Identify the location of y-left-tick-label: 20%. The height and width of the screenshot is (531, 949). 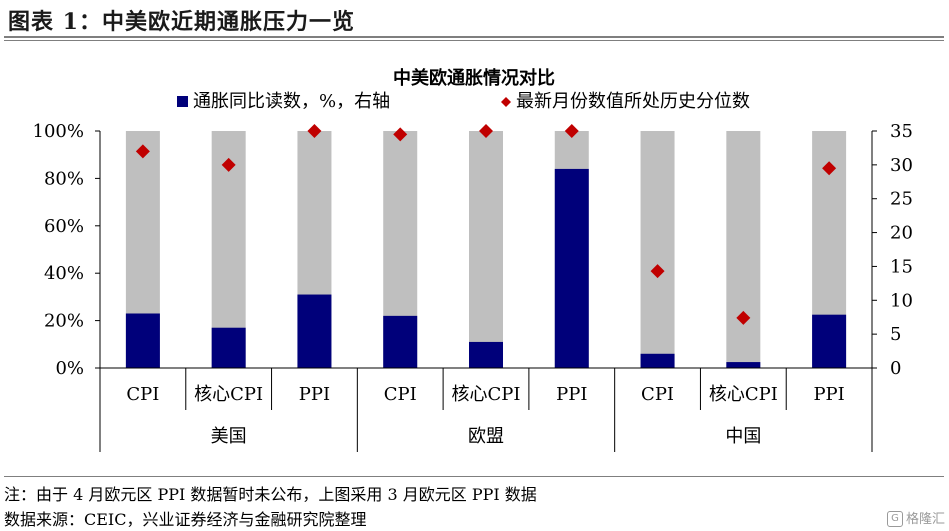
(64, 321).